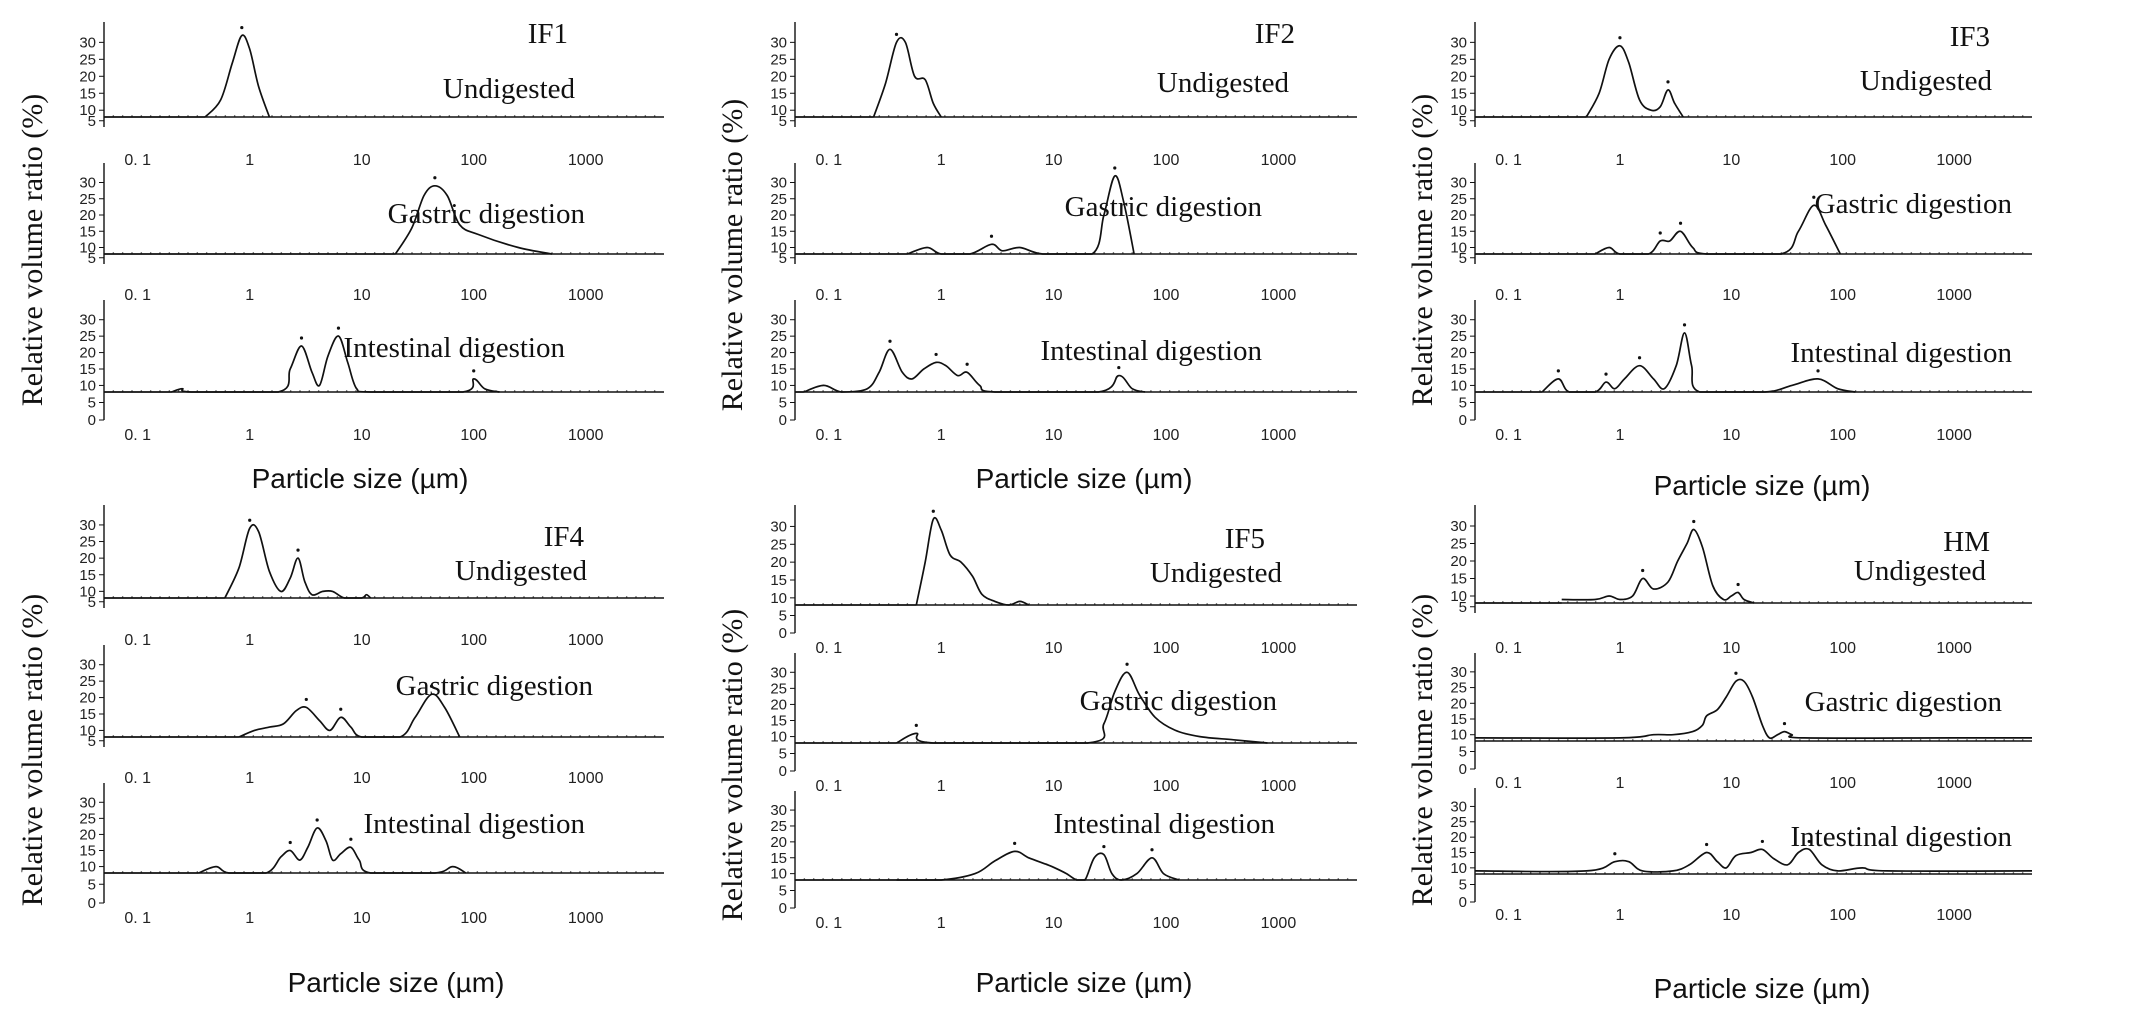 This screenshot has height=1016, width=2136. What do you see at coordinates (1216, 573) in the screenshot?
I see `subplot-label: Undigested` at bounding box center [1216, 573].